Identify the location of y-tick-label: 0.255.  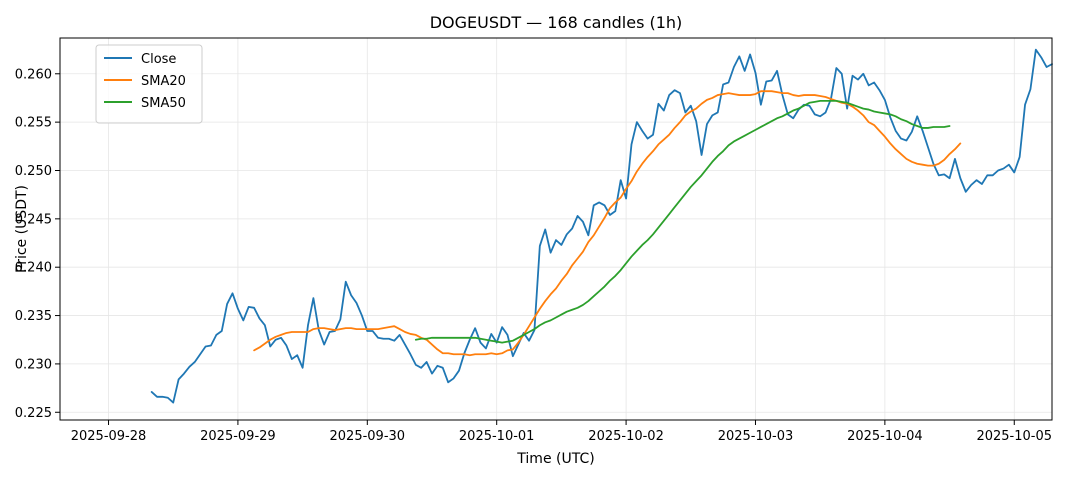
(33, 123).